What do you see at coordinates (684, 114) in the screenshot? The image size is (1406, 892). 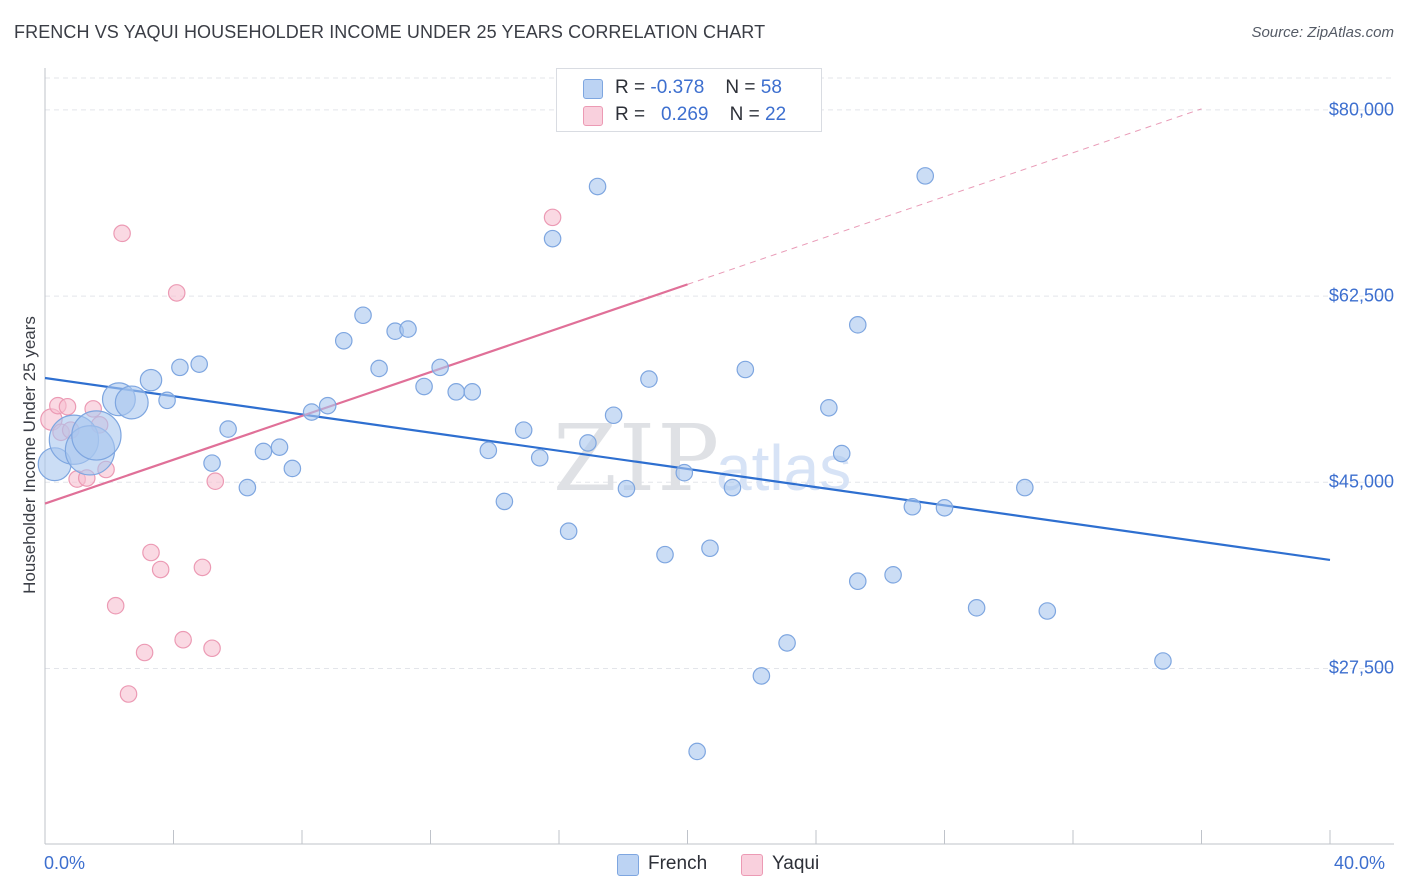 I see `legend-r-value: 0.269` at bounding box center [684, 114].